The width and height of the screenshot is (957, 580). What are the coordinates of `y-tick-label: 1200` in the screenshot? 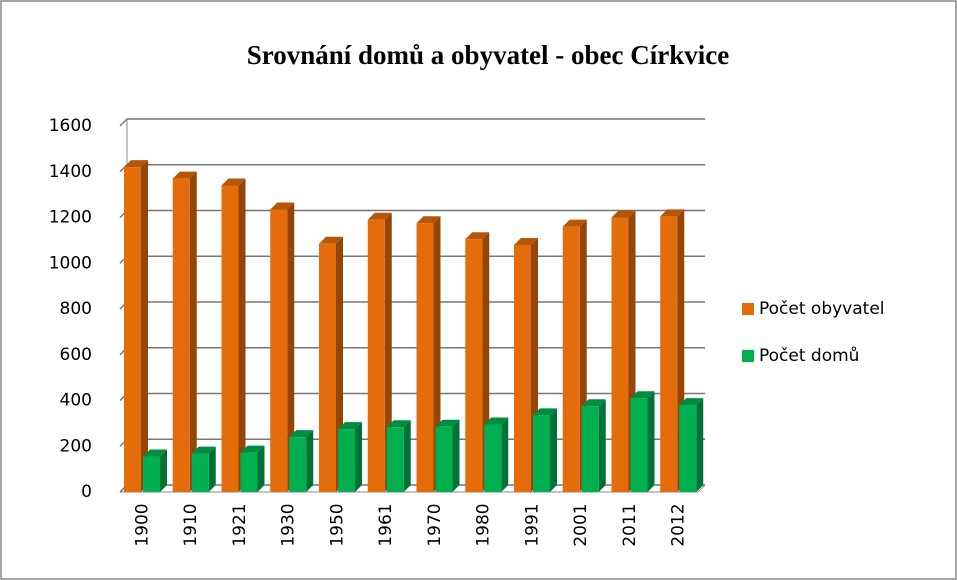 It's located at (70, 218).